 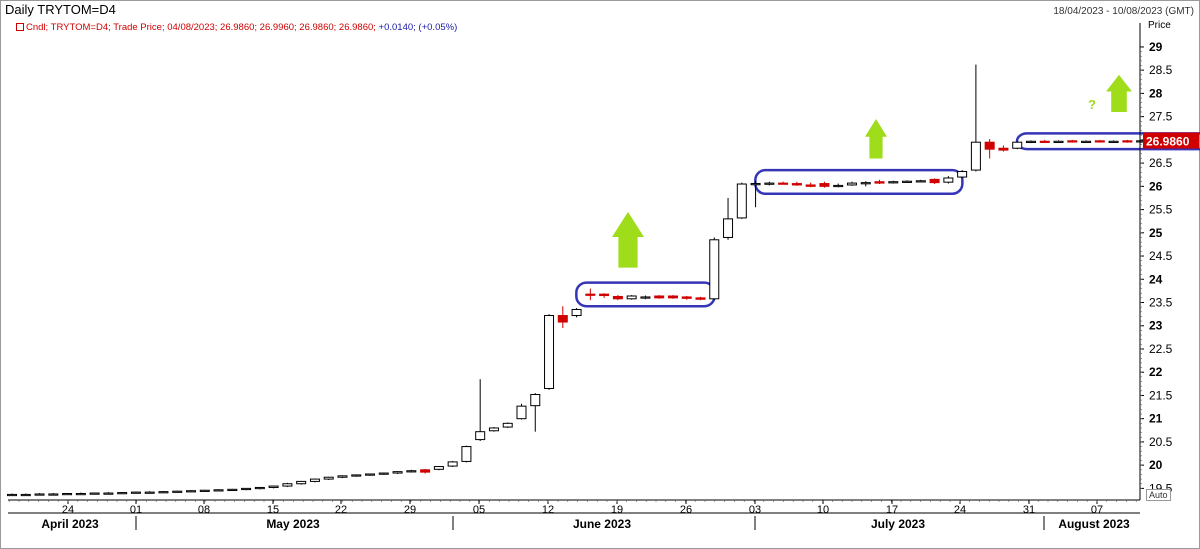 I want to click on date-tick-label: 26, so click(x=686, y=510).